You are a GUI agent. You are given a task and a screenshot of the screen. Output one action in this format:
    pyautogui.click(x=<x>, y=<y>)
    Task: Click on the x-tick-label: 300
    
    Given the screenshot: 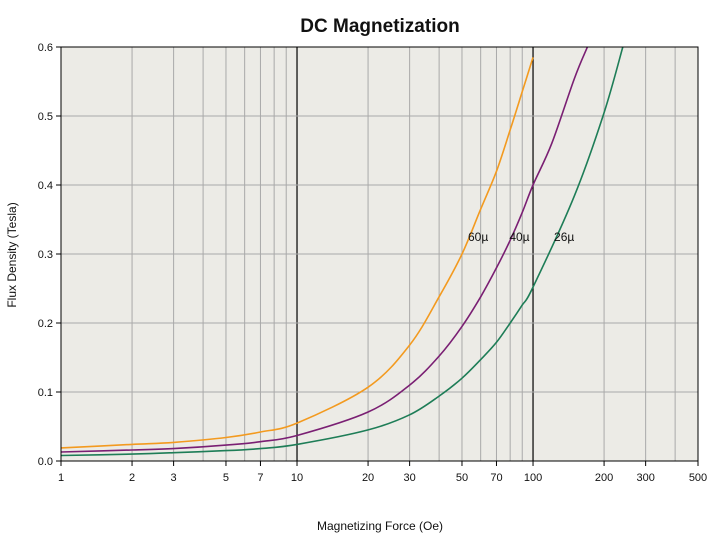 What is the action you would take?
    pyautogui.click(x=645, y=478)
    